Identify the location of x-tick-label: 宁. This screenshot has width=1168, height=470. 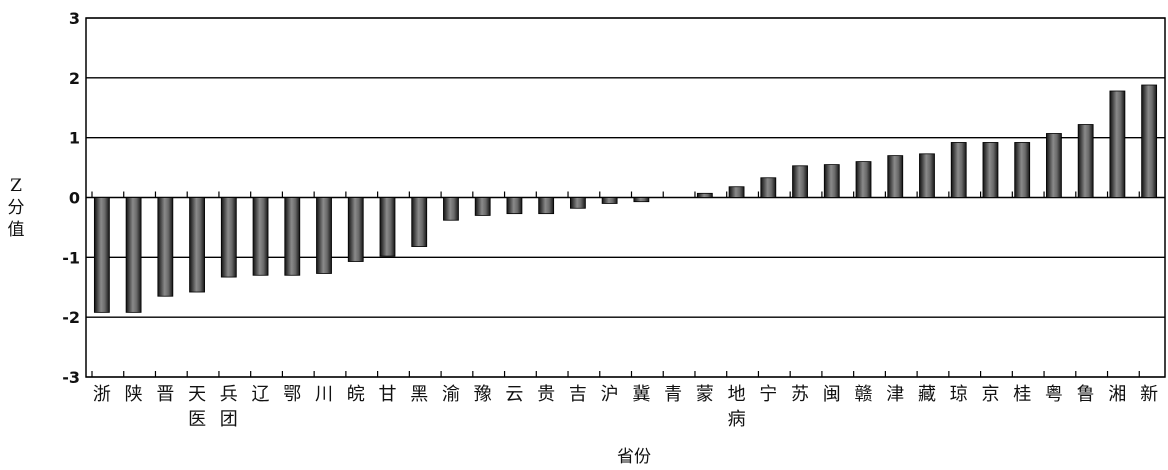
(768, 394).